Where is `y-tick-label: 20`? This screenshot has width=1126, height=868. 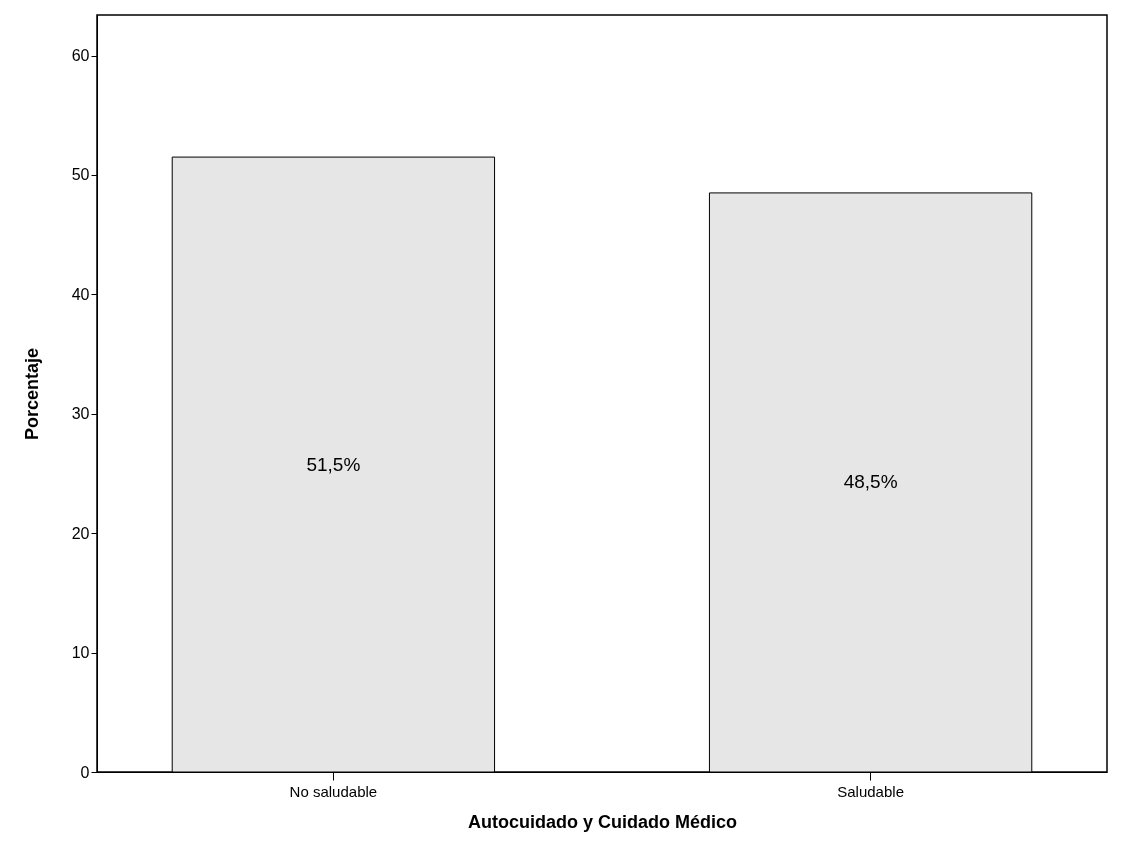
y-tick-label: 20 is located at coordinates (80, 533).